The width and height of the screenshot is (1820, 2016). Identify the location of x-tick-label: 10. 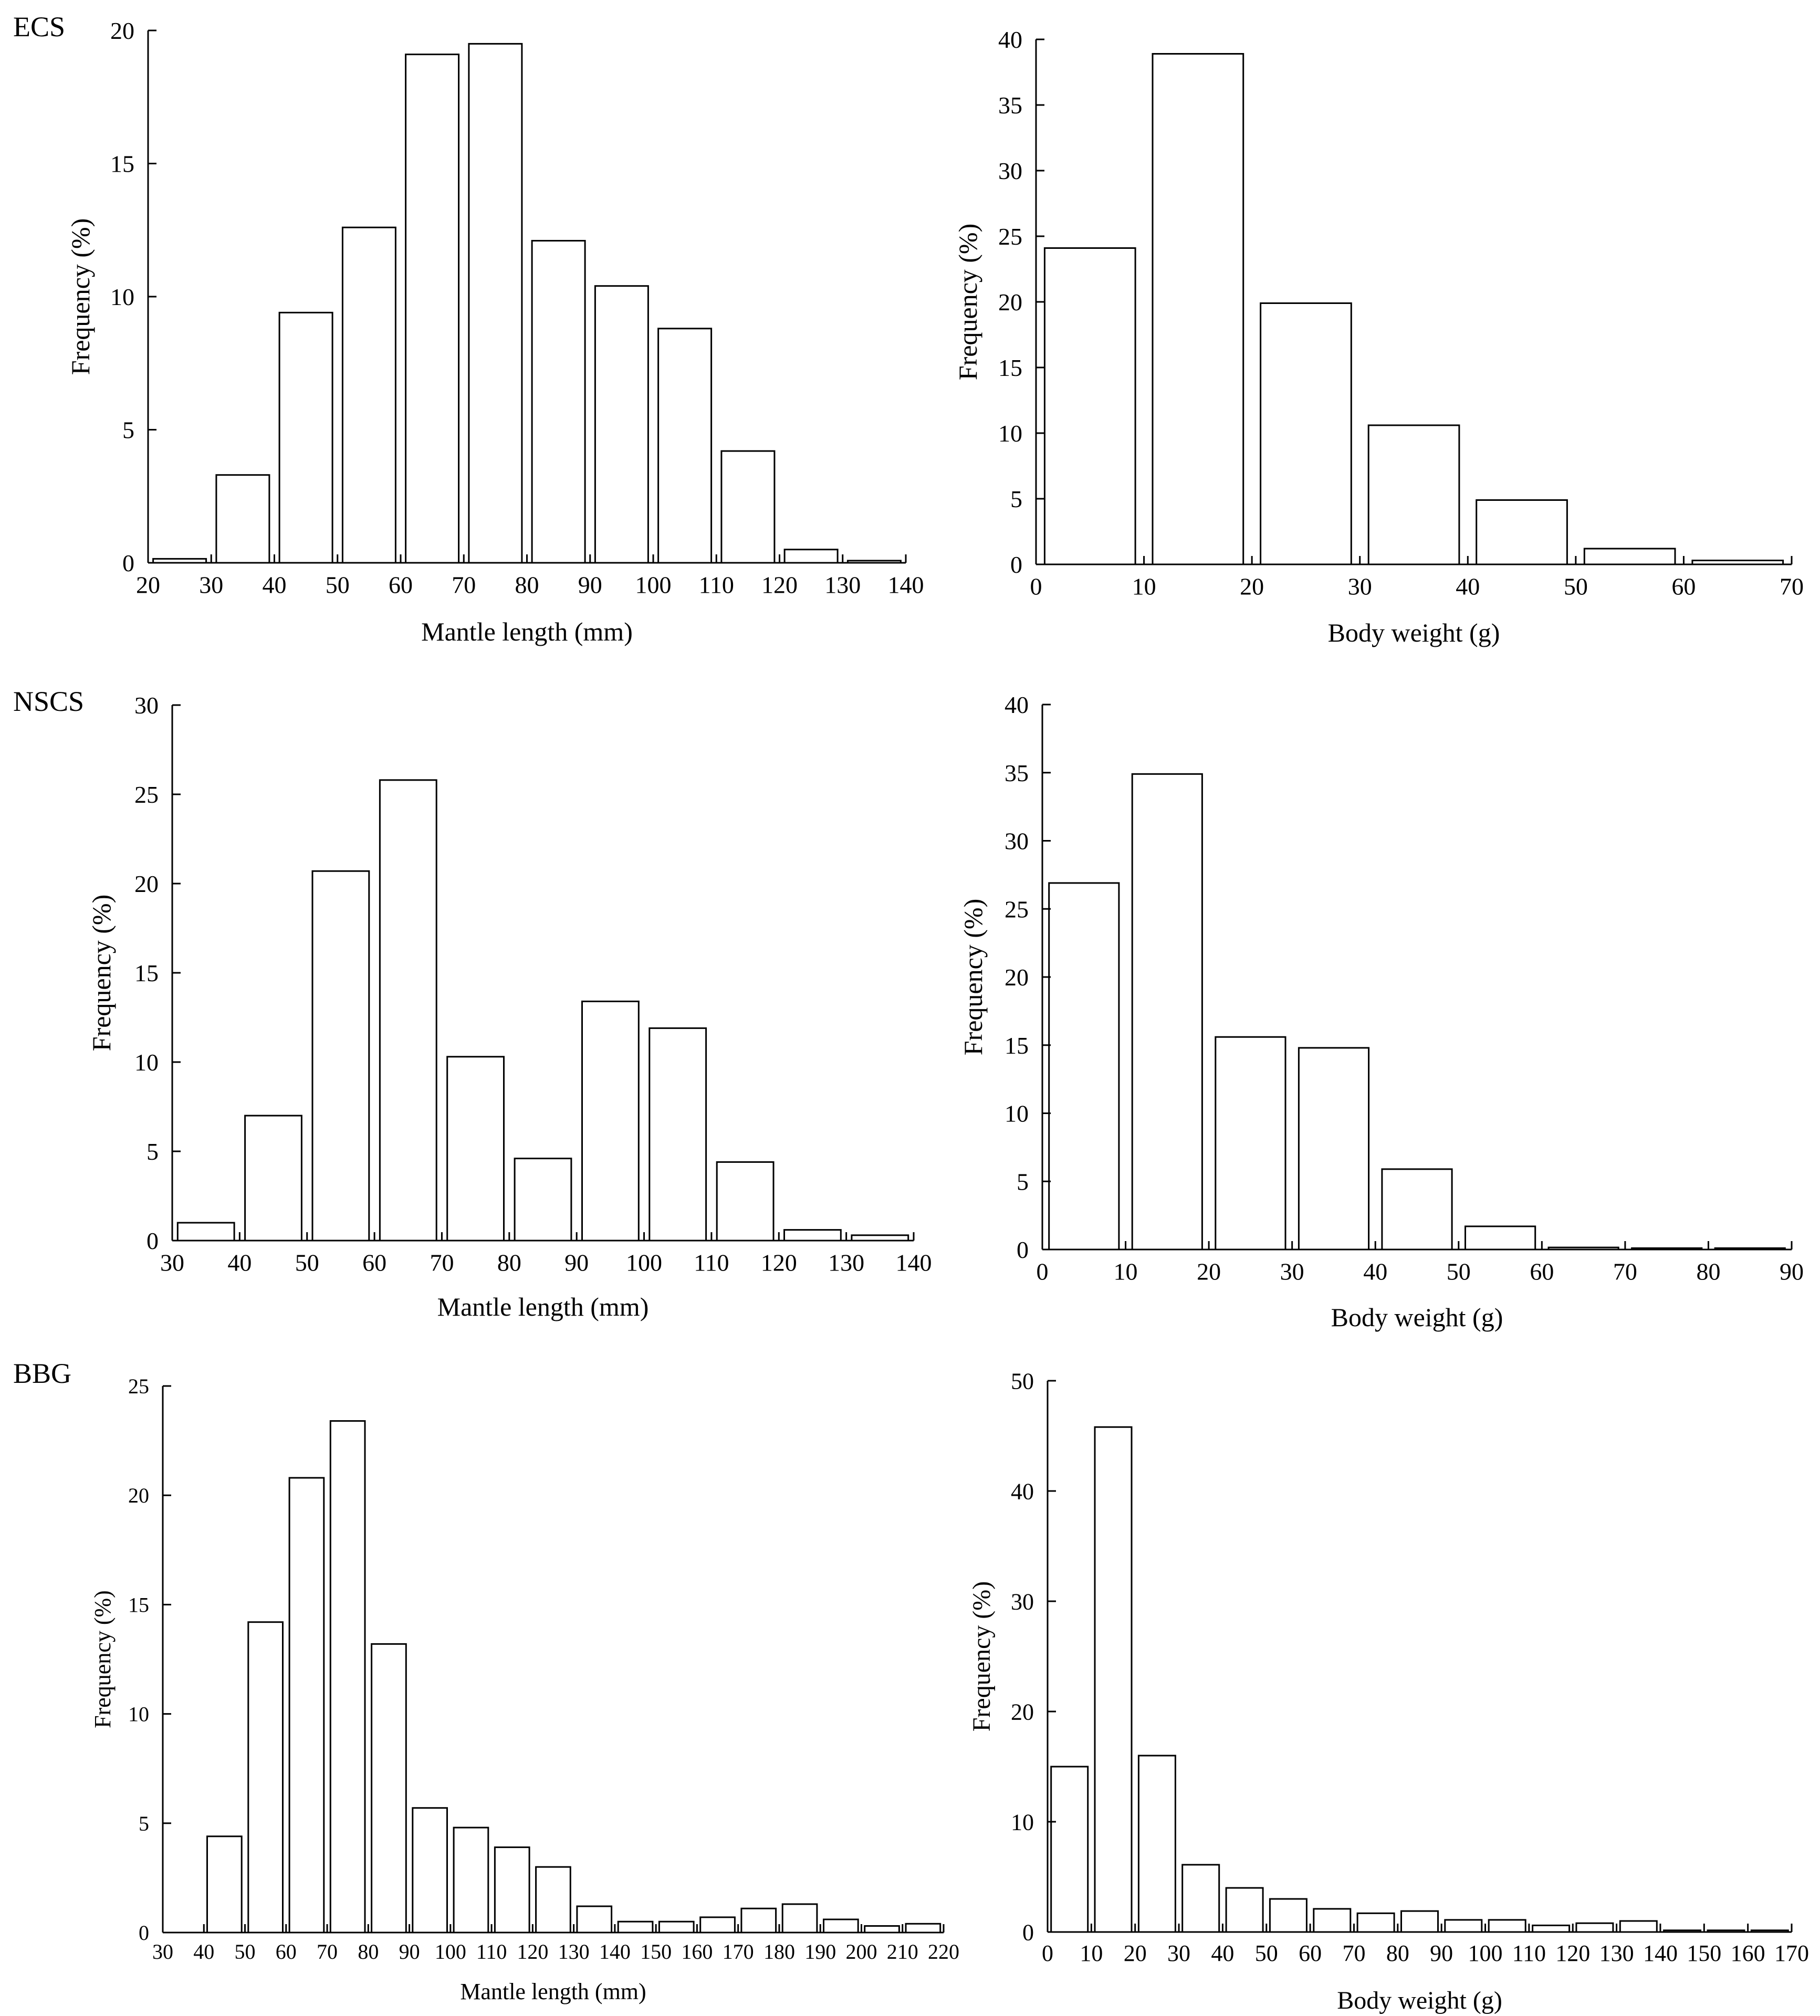
(1126, 1271).